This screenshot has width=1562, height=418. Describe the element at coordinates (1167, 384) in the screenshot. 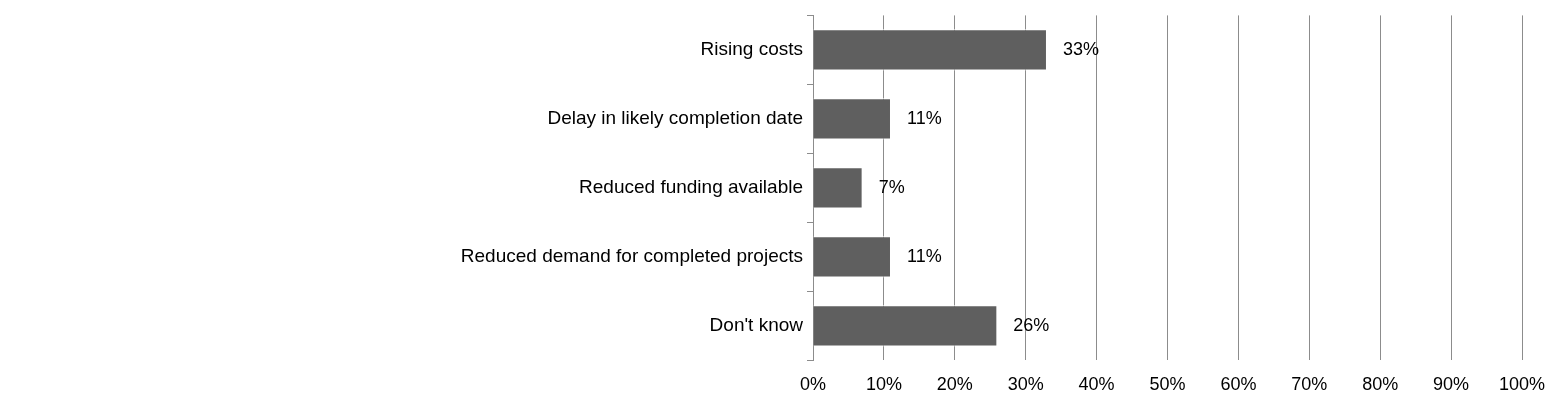

I see `x-tick-label: 50%` at that location.